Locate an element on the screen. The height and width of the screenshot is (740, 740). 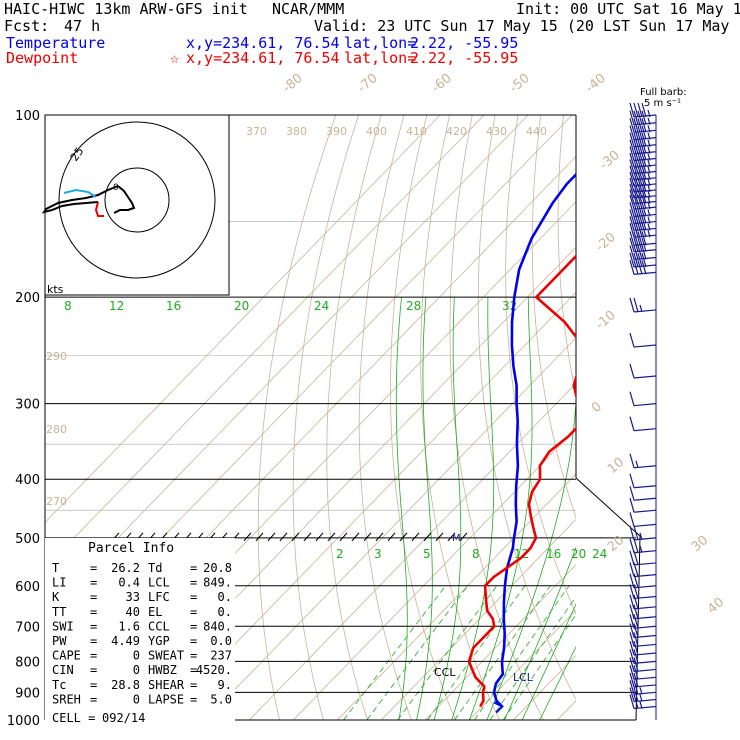
pressure-tick-100: 100 is located at coordinates (27, 116).